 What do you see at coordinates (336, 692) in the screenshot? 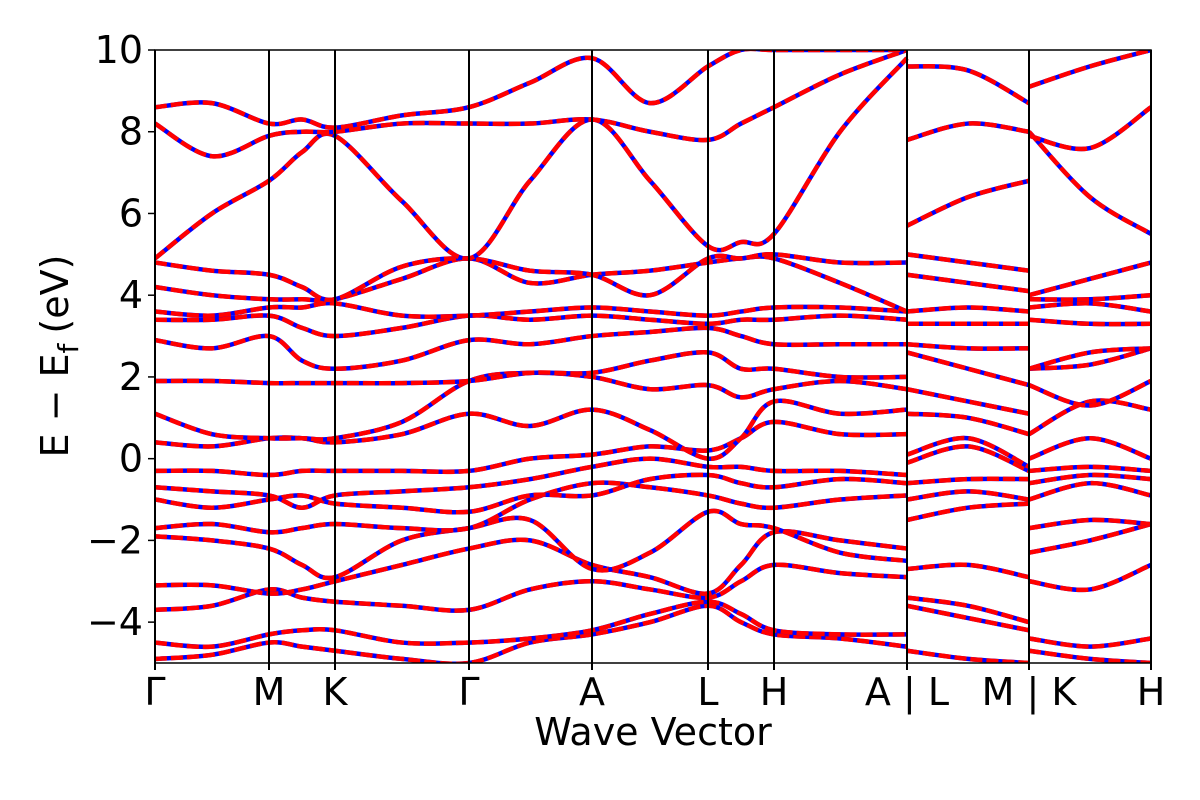
I see `x-tick-label: K` at bounding box center [336, 692].